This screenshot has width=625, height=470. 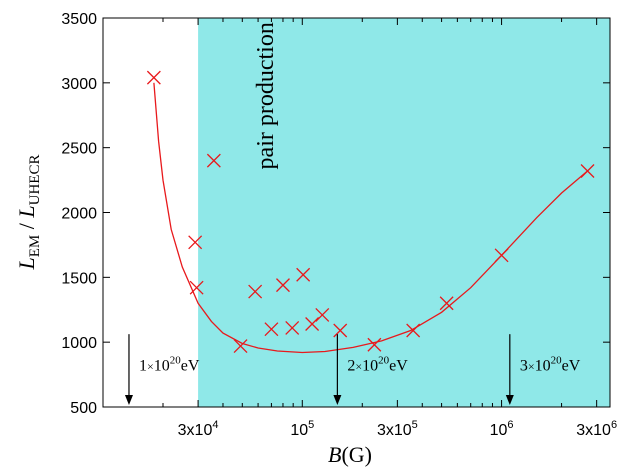 I want to click on energy-label: 3×1020eV, so click(x=550, y=365).